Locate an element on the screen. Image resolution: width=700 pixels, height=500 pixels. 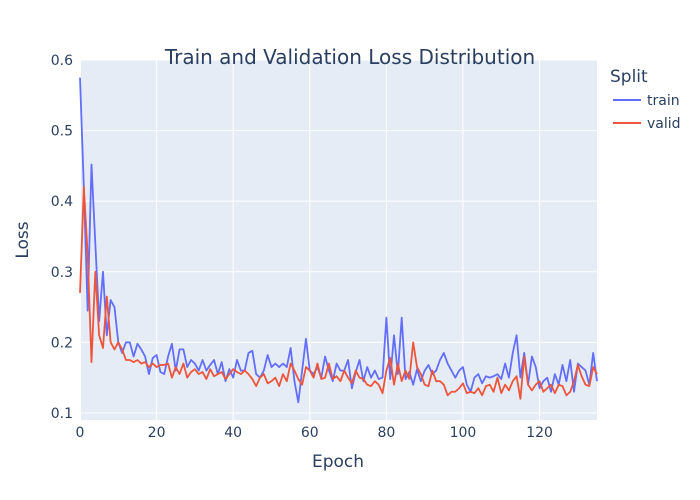
x-tick-label: 80 is located at coordinates (386, 433).